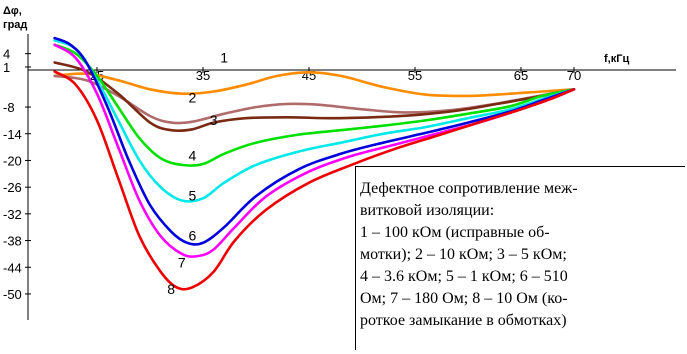  I want to click on curve-label-7: 7, so click(182, 262).